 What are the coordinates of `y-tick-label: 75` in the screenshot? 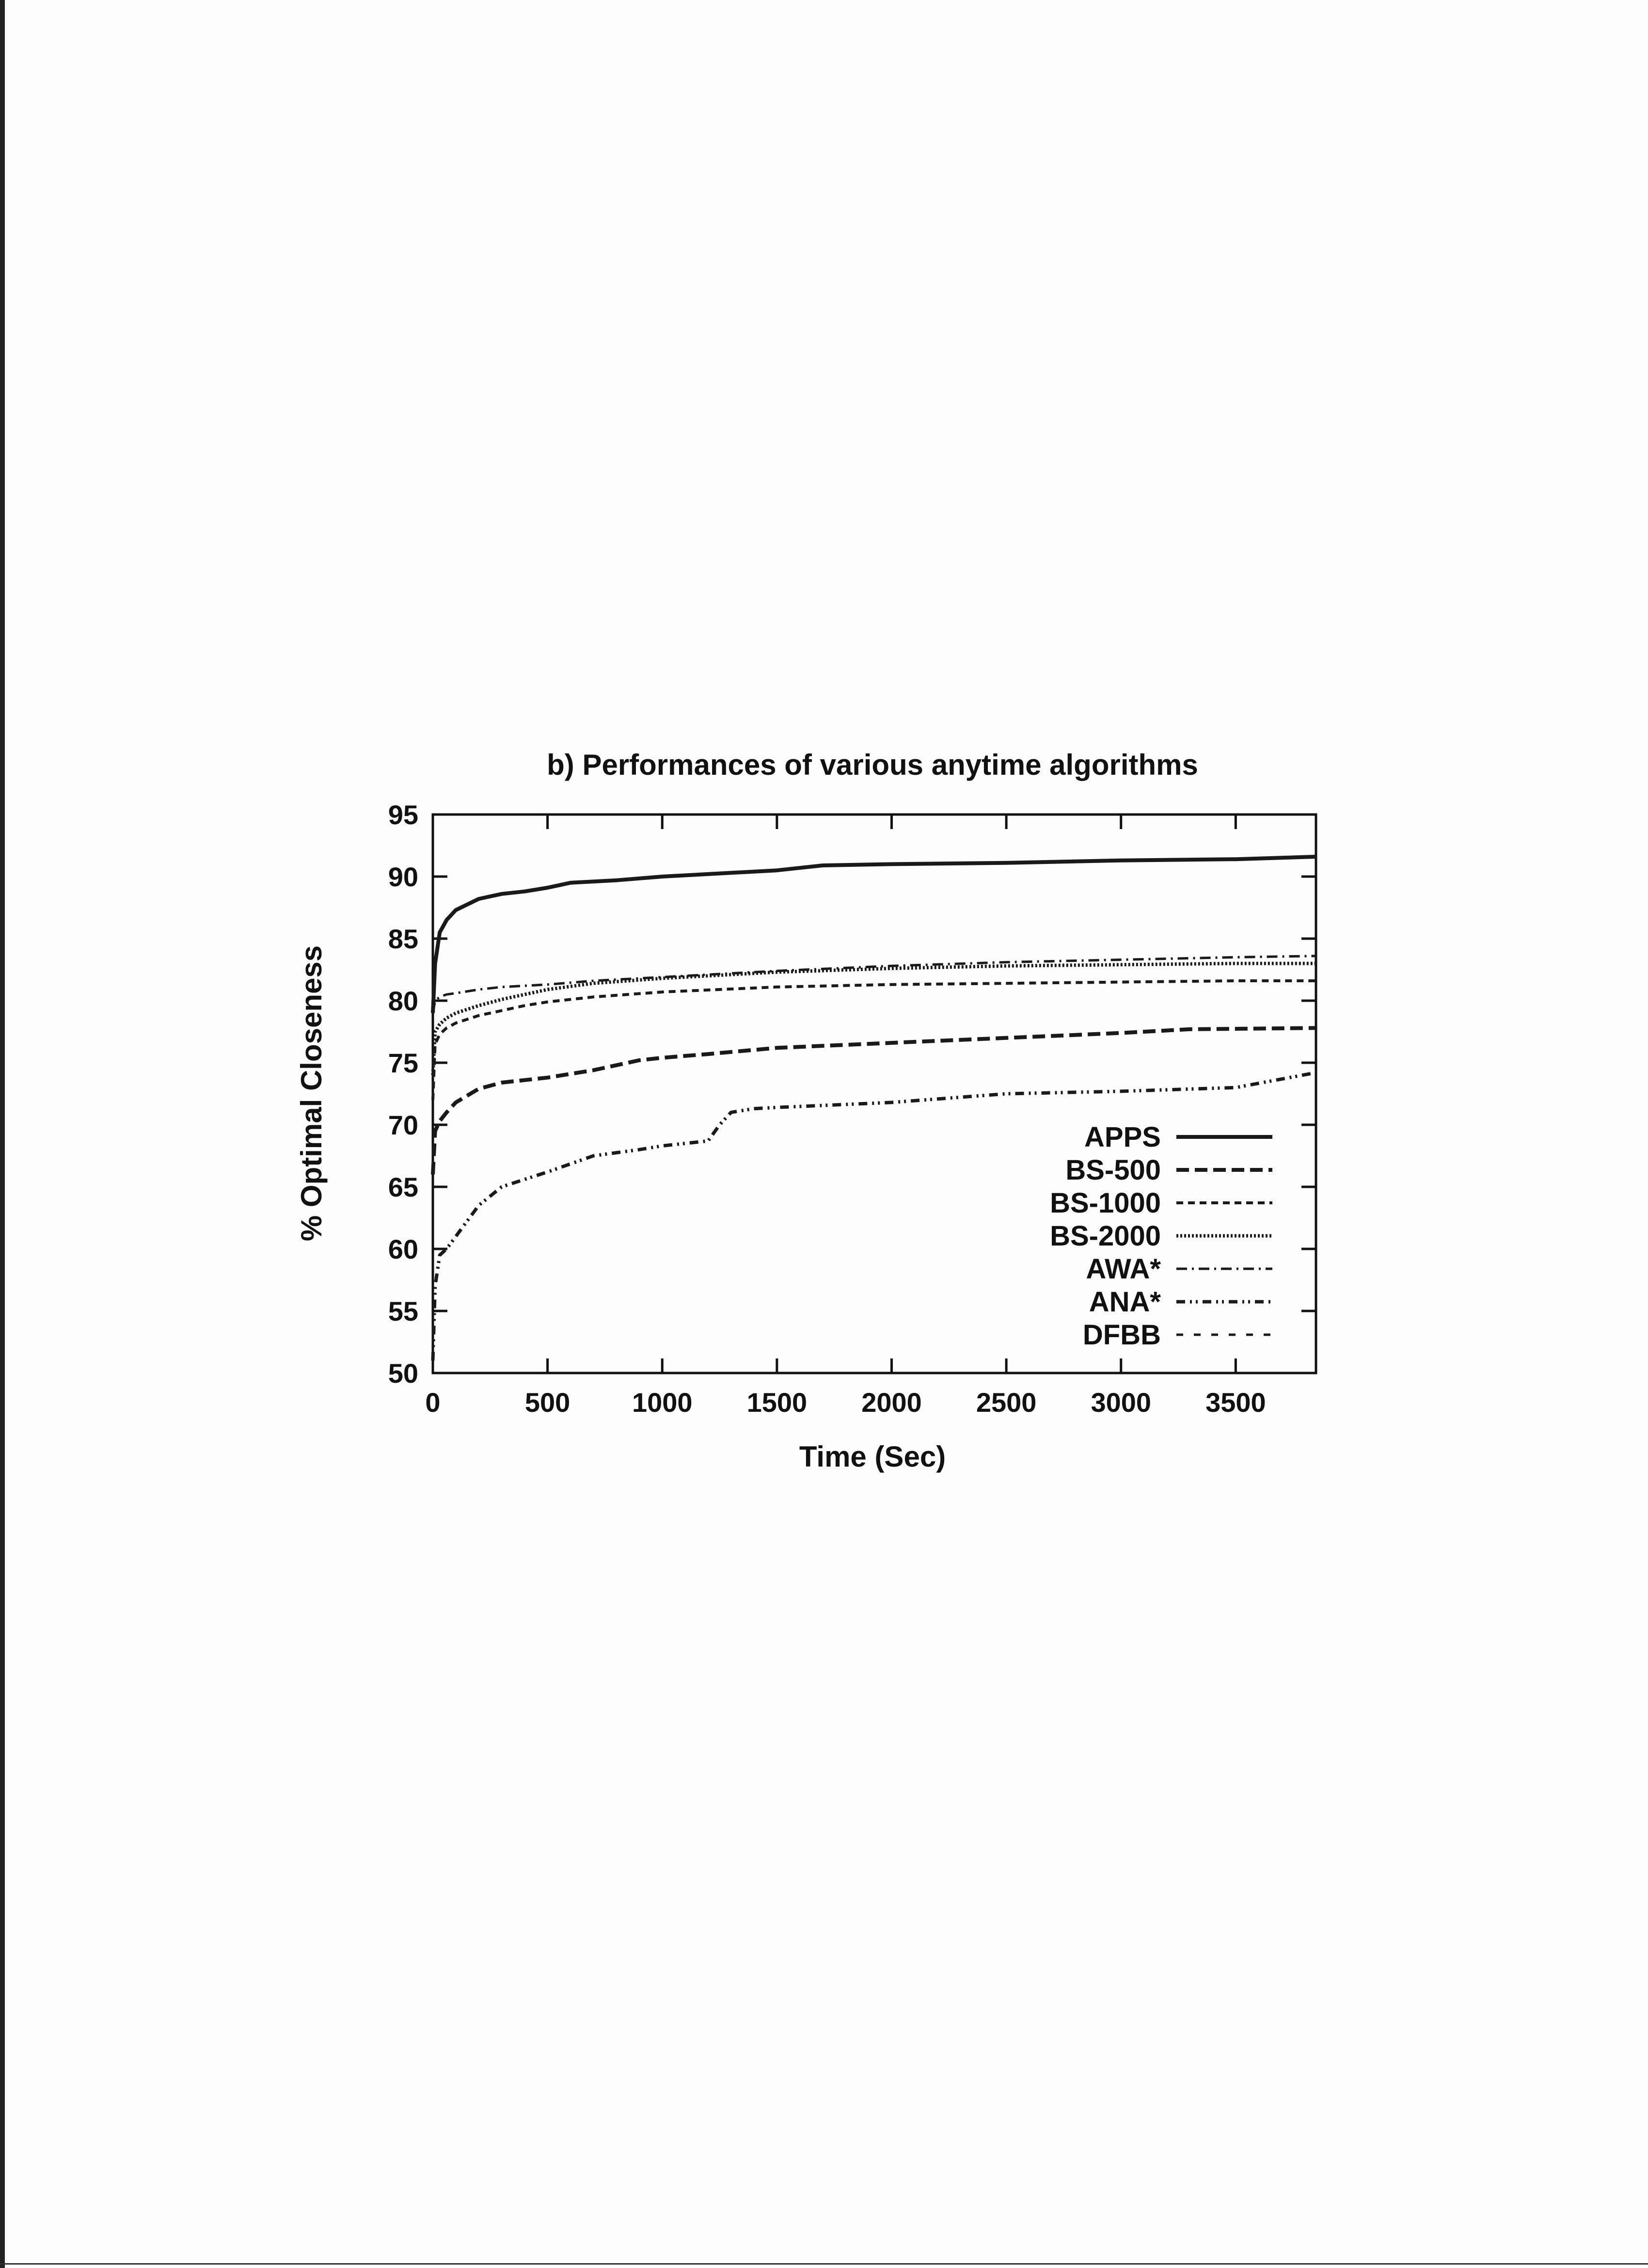 It's located at (403, 1063).